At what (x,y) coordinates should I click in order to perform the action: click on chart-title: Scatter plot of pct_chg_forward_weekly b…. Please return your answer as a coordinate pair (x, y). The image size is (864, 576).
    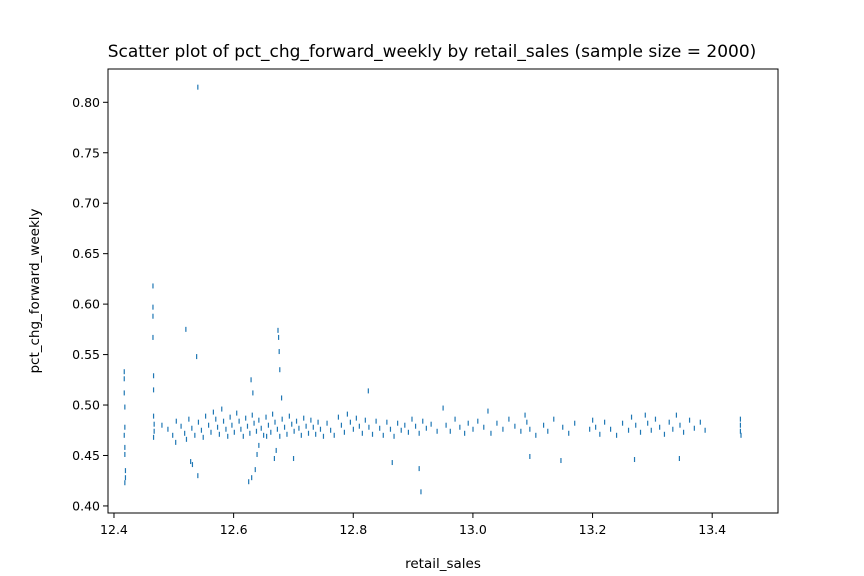
    Looking at the image, I should click on (432, 52).